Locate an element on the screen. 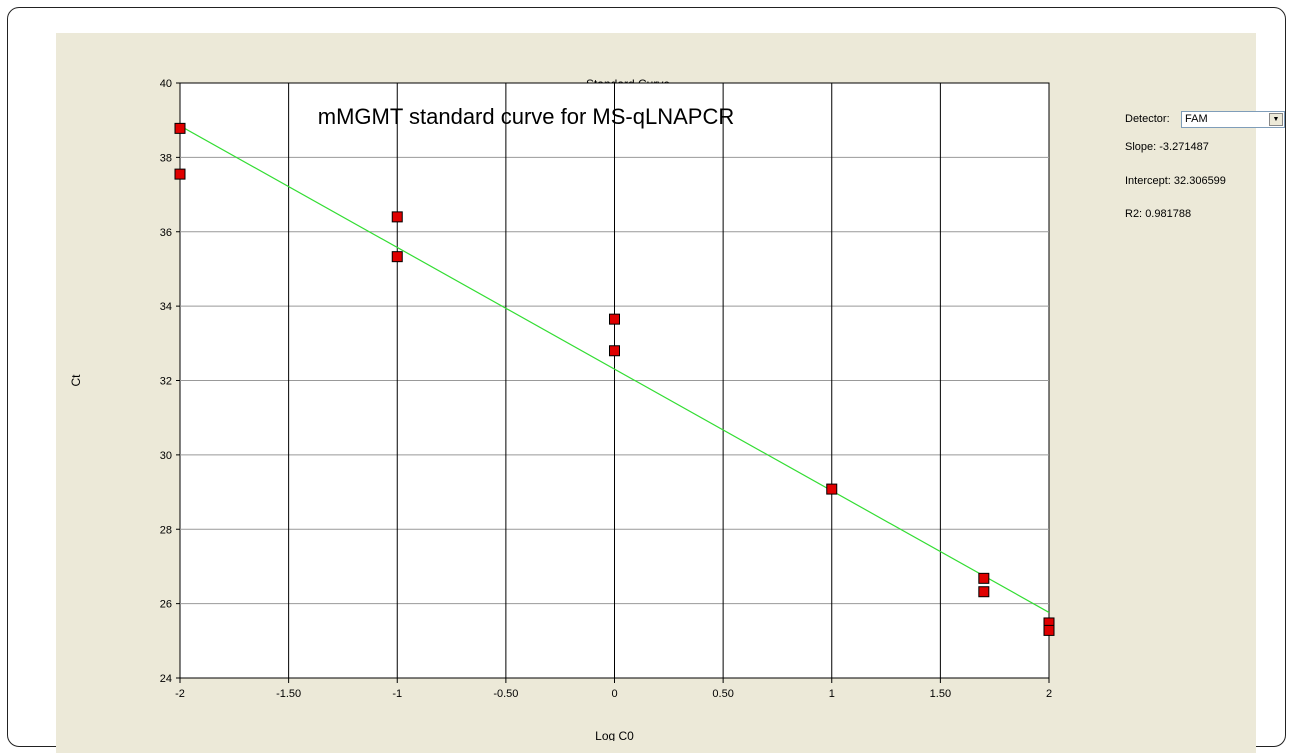  y-tick-label: 30 is located at coordinates (166, 456).